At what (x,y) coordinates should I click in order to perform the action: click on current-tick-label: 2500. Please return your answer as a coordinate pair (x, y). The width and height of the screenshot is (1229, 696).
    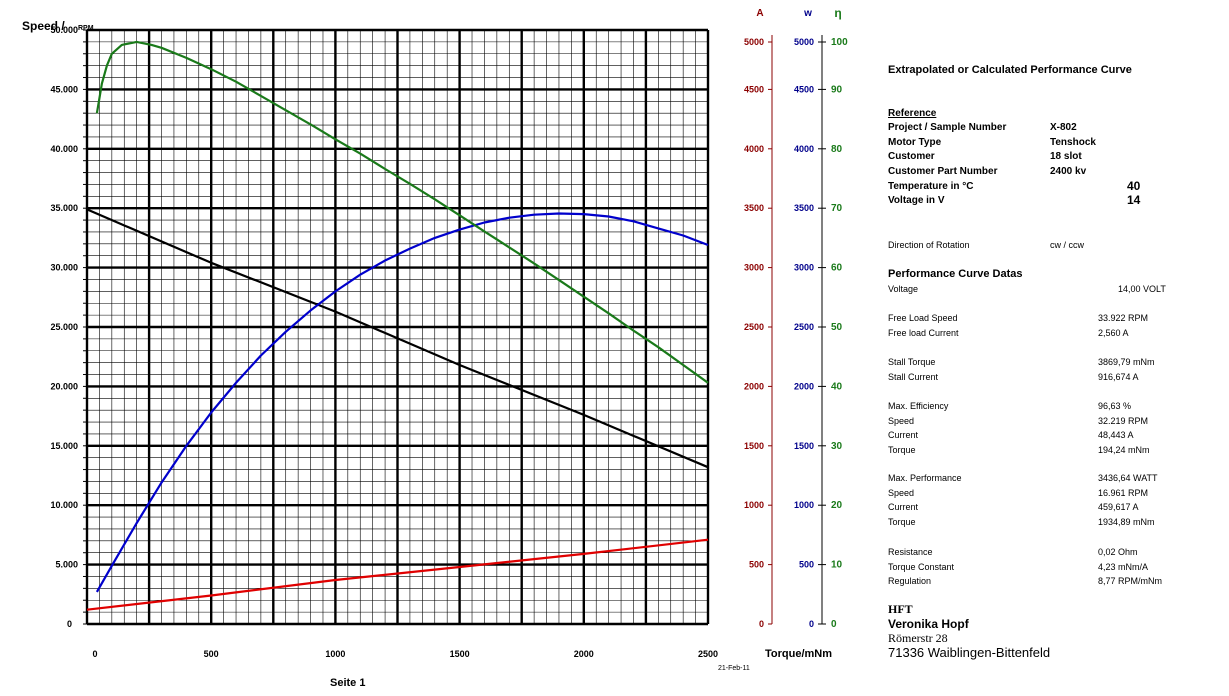
    Looking at the image, I should click on (754, 327).